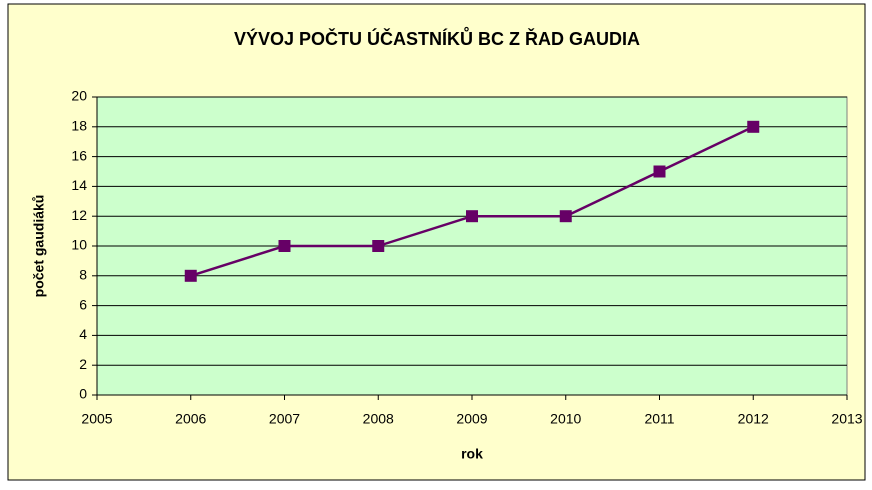  What do you see at coordinates (83, 364) in the screenshot?
I see `y-tick-label: 2` at bounding box center [83, 364].